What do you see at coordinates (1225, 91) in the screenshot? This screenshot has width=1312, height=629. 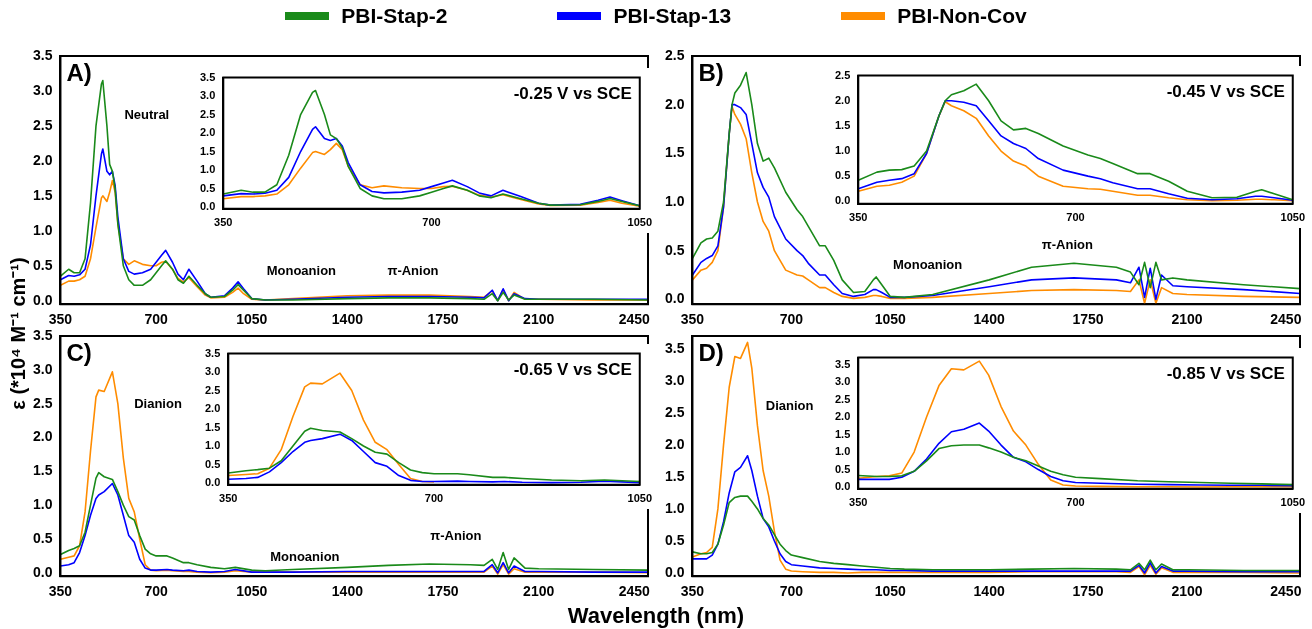 I see `chart-title: -0.45 V vs SCE` at bounding box center [1225, 91].